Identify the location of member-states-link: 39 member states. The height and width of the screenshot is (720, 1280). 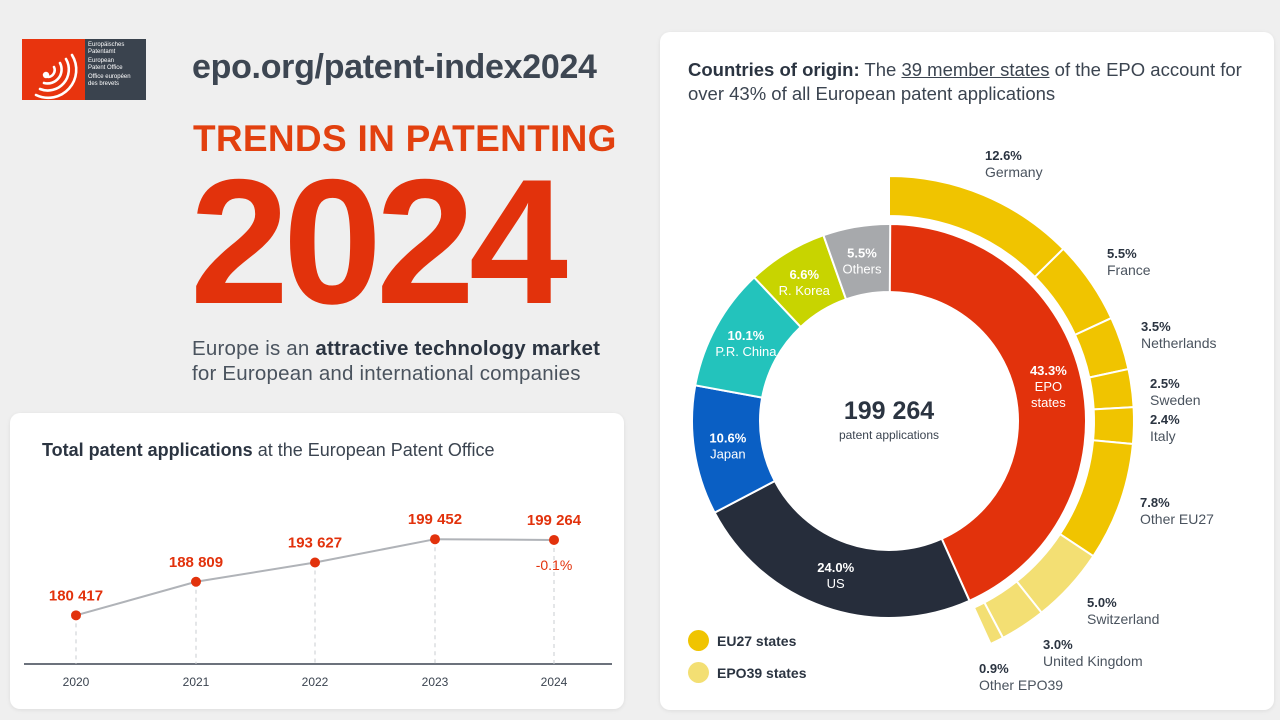
(975, 69).